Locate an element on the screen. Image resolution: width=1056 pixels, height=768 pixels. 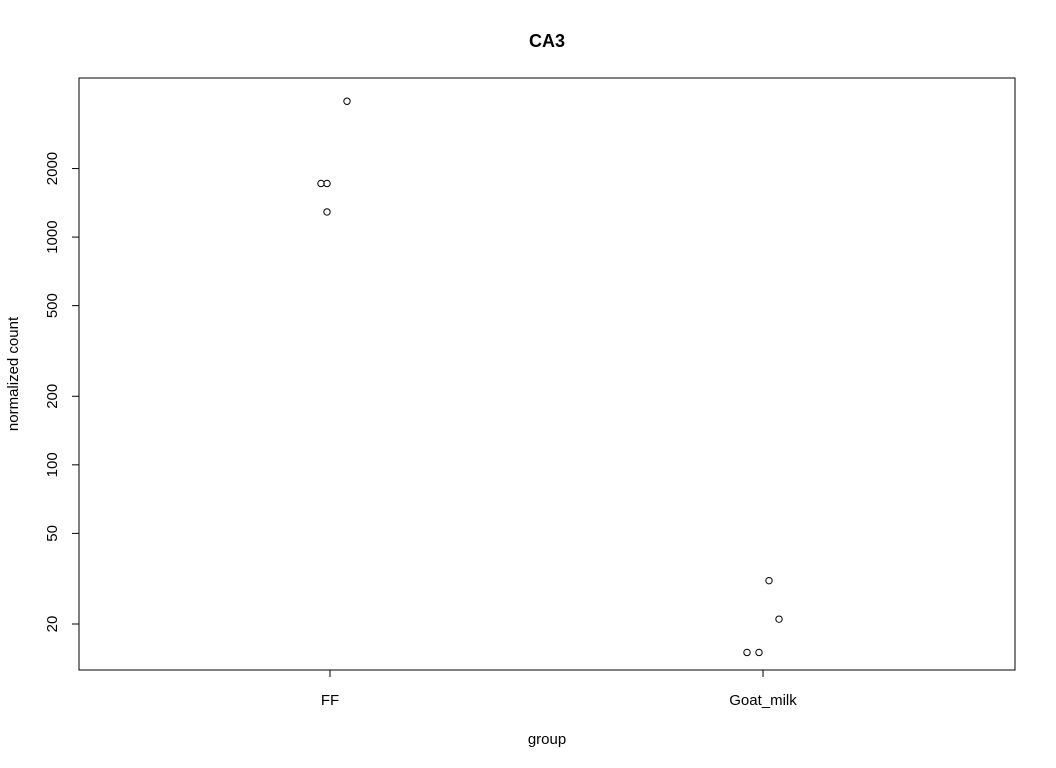
y-tick-label: 500 is located at coordinates (52, 305).